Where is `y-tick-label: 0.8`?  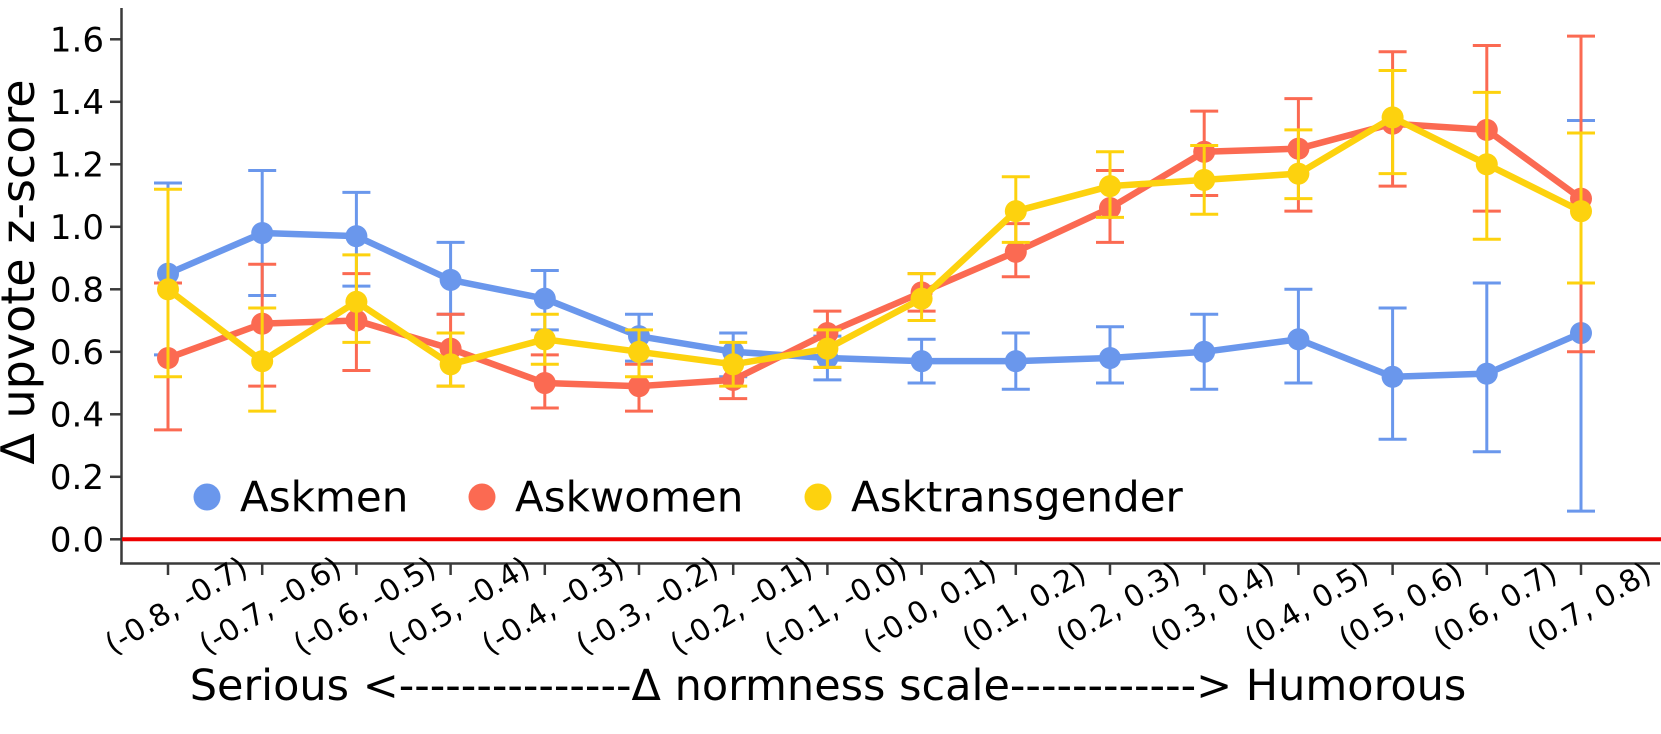 y-tick-label: 0.8 is located at coordinates (77, 290).